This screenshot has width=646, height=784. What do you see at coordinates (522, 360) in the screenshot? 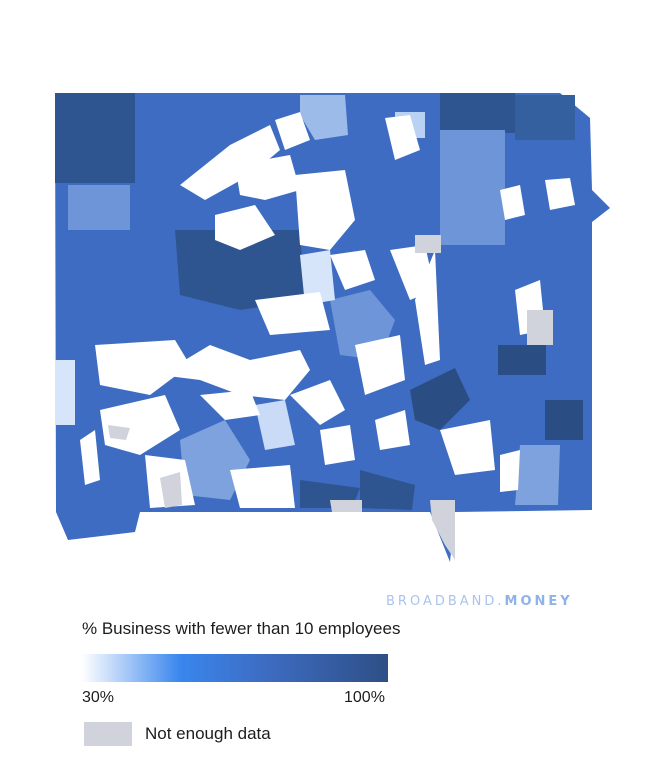
I see `zone-dark-e` at bounding box center [522, 360].